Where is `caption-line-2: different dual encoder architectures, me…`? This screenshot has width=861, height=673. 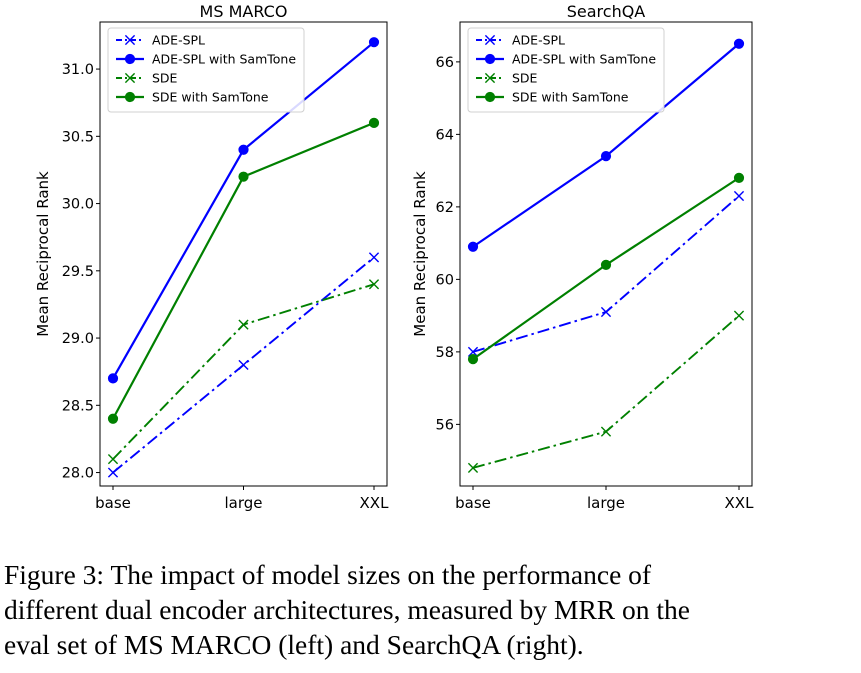
caption-line-2: different dual encoder architectures, me… is located at coordinates (347, 609).